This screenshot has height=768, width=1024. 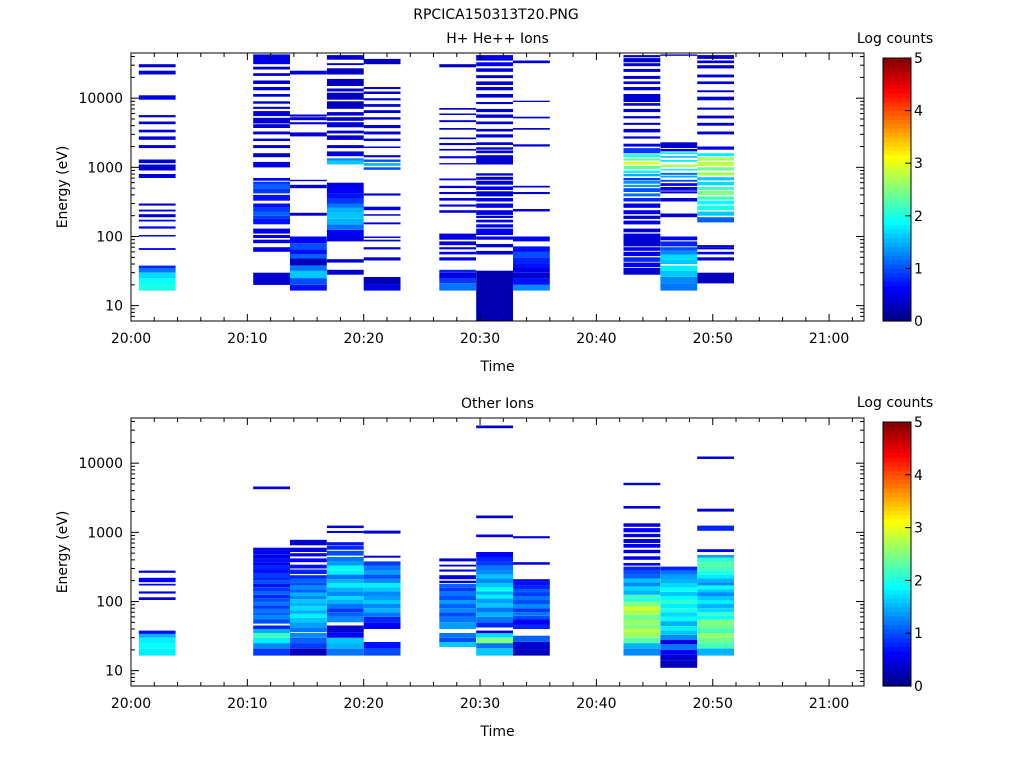 What do you see at coordinates (918, 581) in the screenshot?
I see `colorbar-tick-label: 2` at bounding box center [918, 581].